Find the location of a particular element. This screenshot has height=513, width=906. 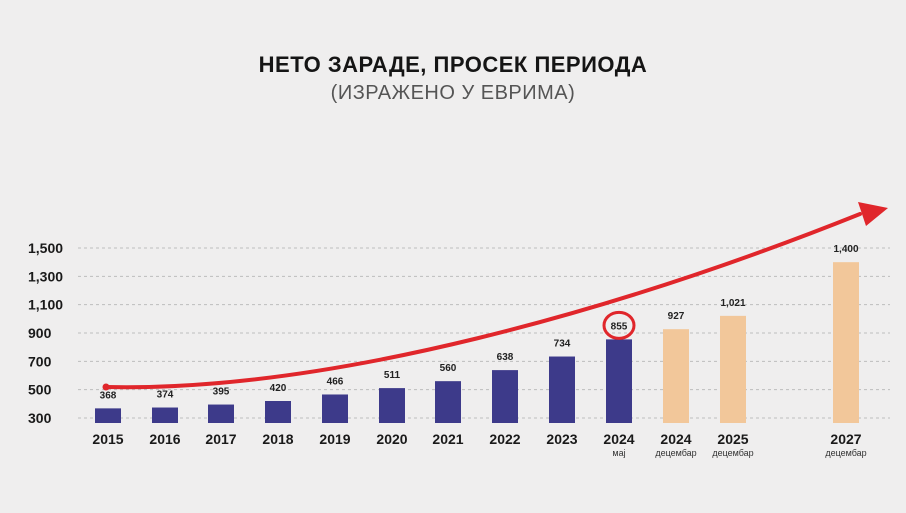

data-label: 368 is located at coordinates (108, 395).